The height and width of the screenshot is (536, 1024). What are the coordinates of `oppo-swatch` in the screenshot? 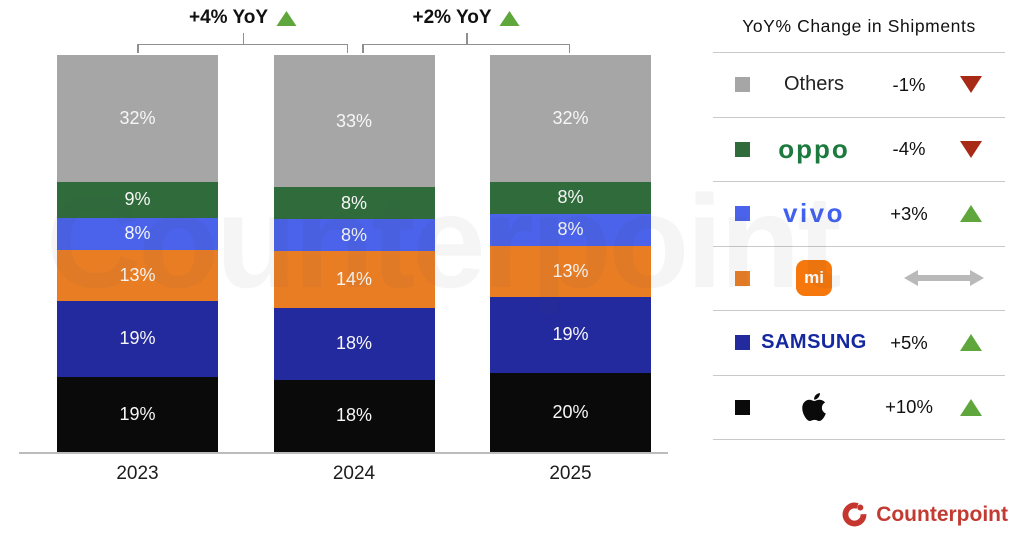 It's located at (742, 149).